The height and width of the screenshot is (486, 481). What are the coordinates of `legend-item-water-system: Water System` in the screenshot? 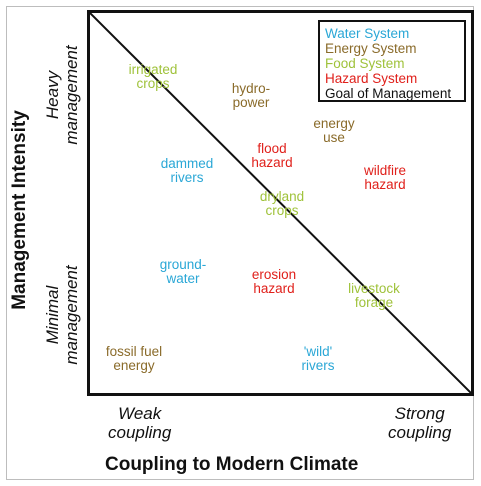 It's located at (367, 33).